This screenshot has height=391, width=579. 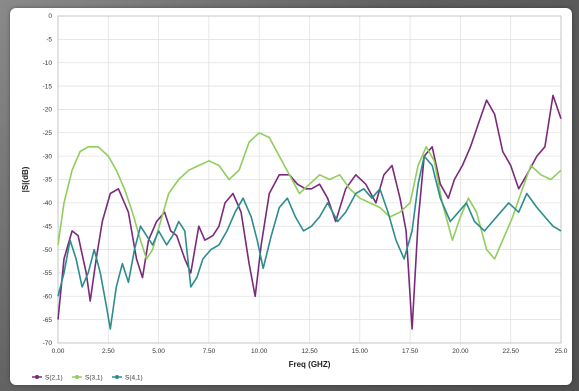 I want to click on x-tick-label: 17.50, so click(x=410, y=351).